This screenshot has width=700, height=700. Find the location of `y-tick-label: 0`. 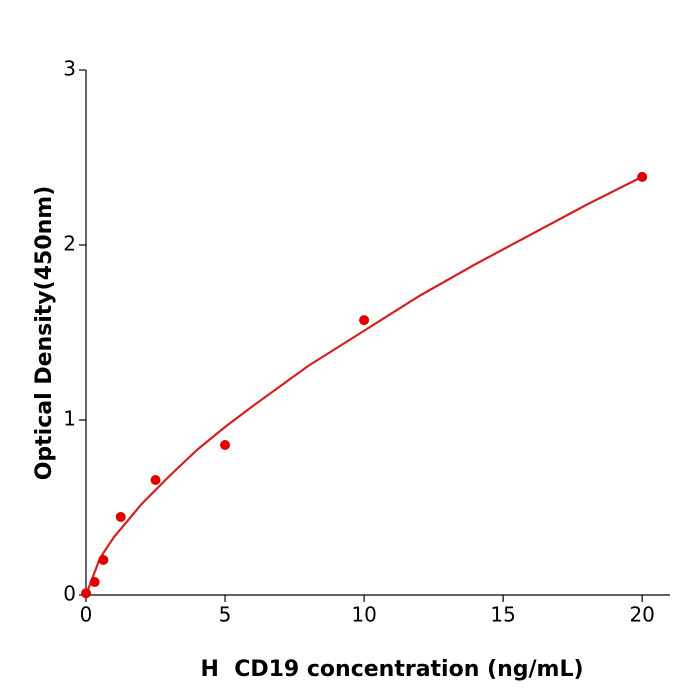

y-tick-label: 0 is located at coordinates (69, 594).